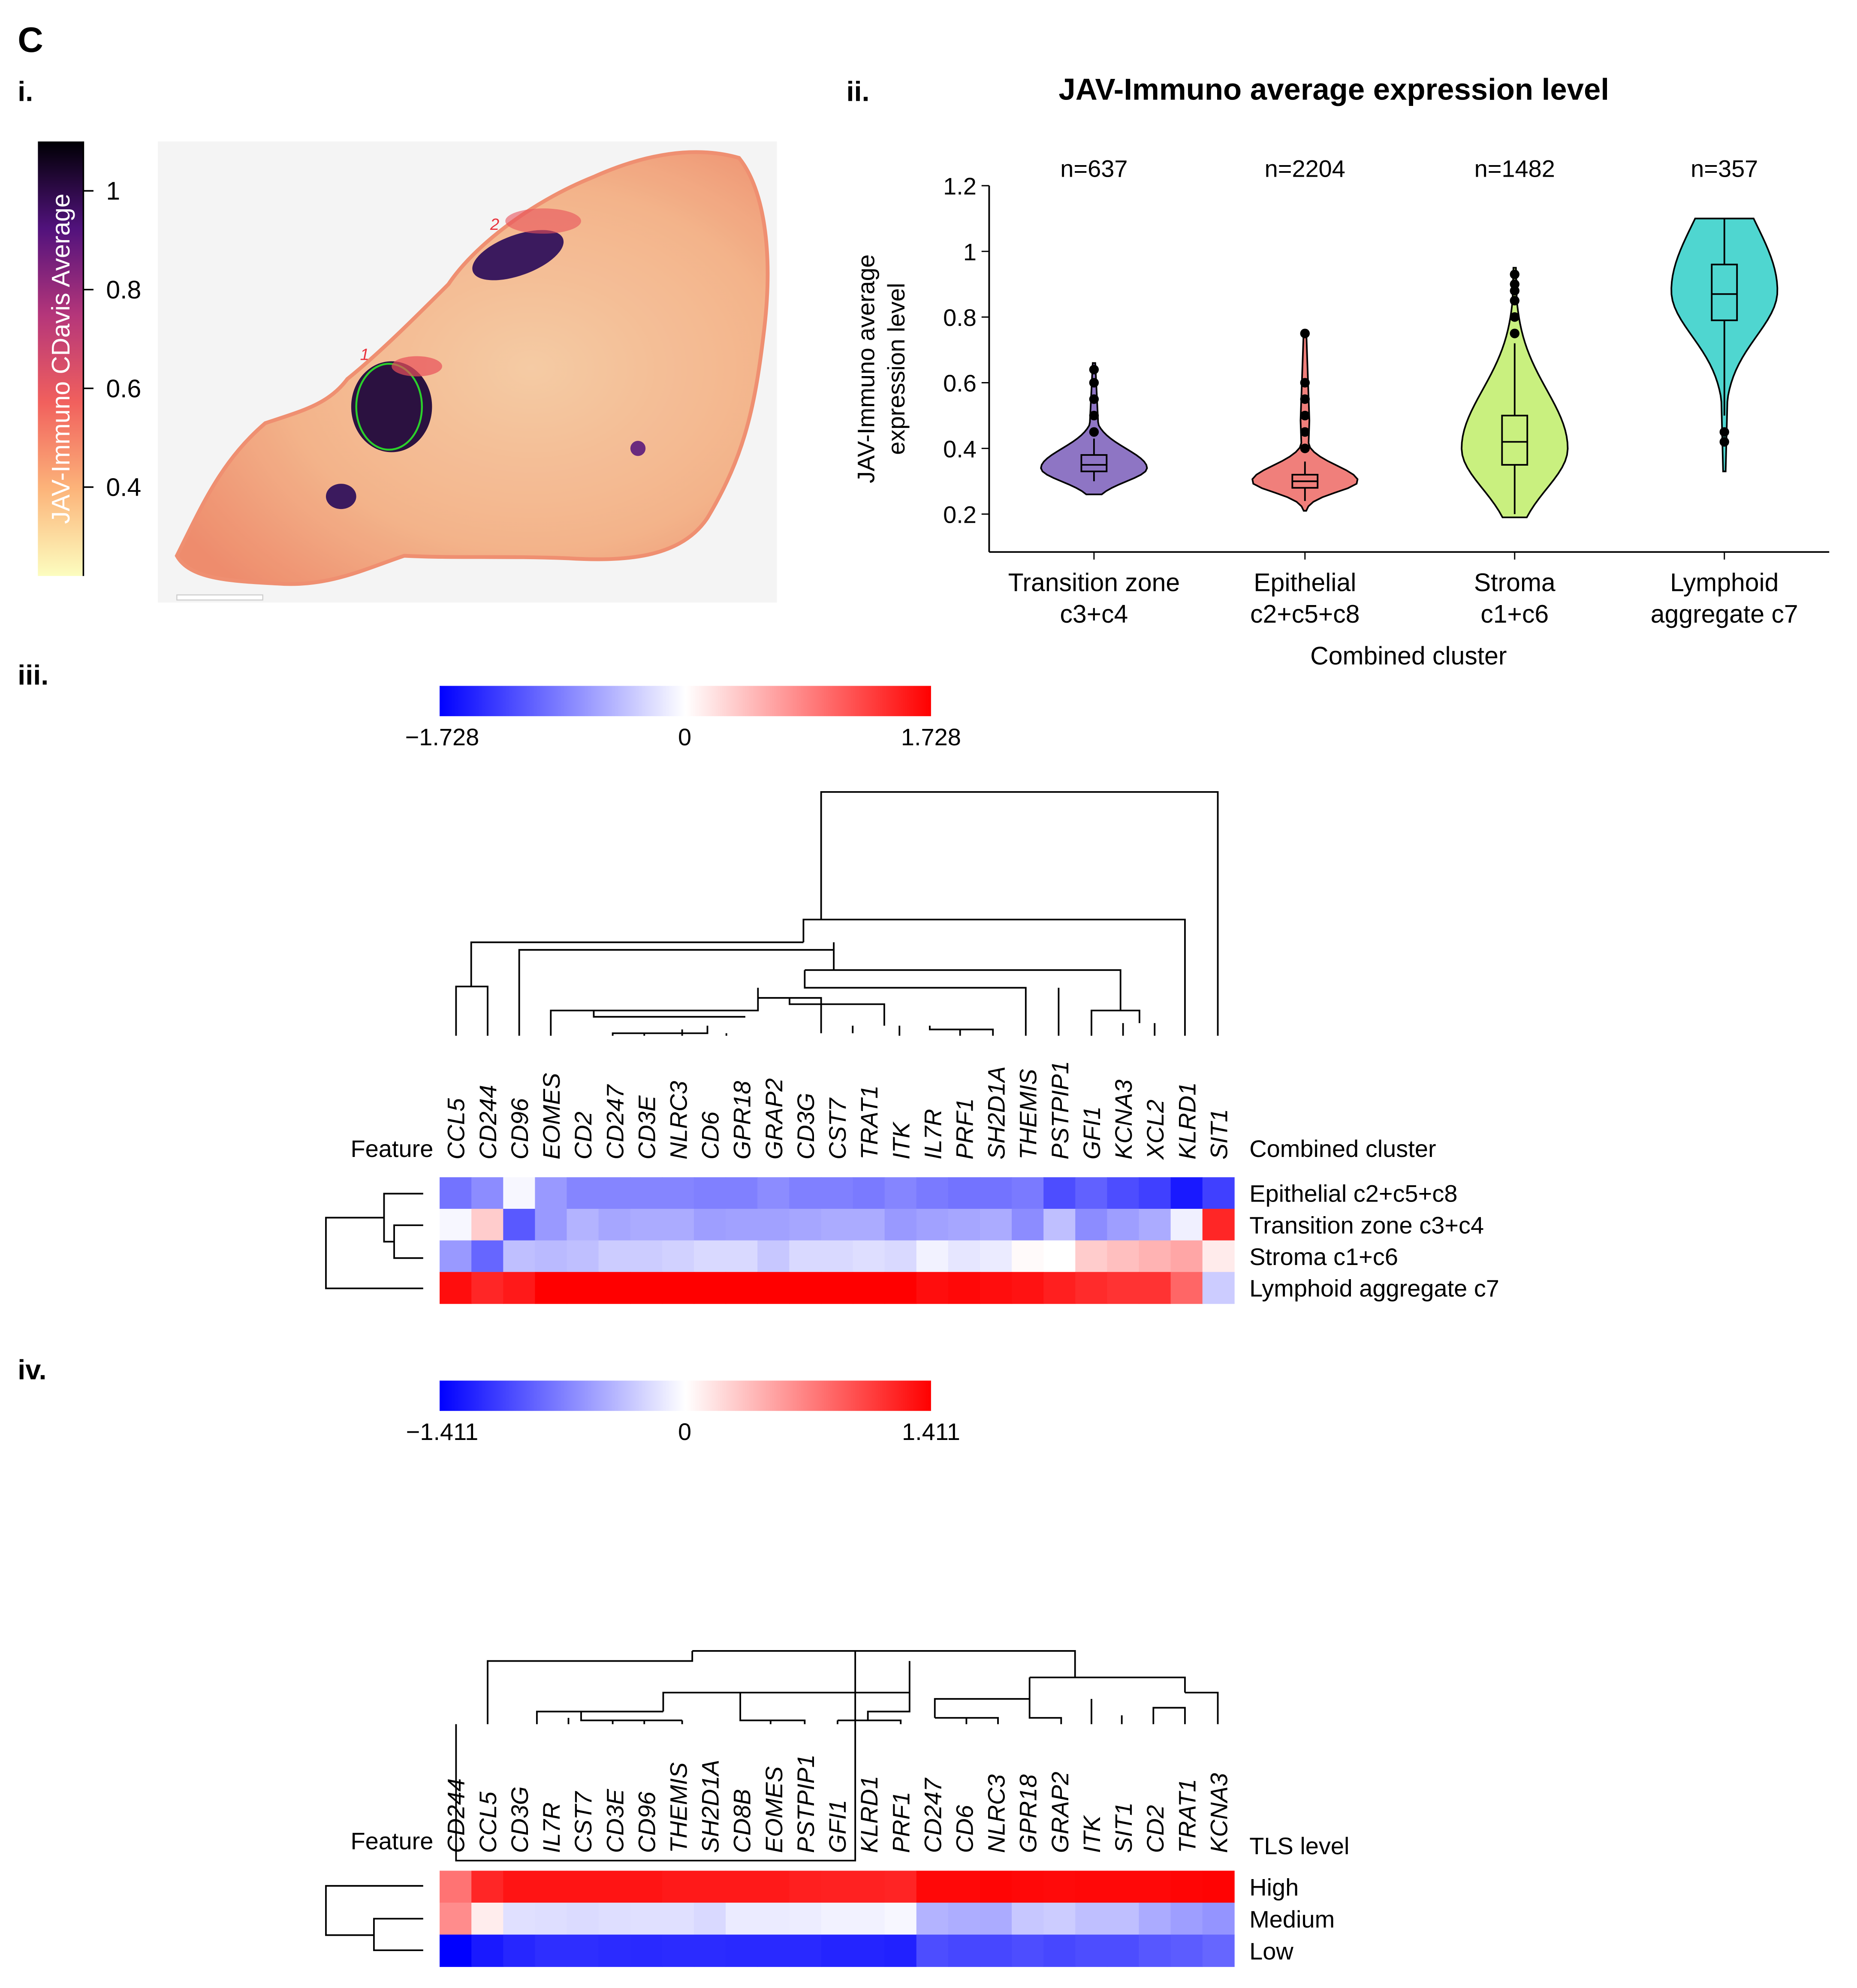  I want to click on sample-count-label: n=1482, so click(1515, 168).